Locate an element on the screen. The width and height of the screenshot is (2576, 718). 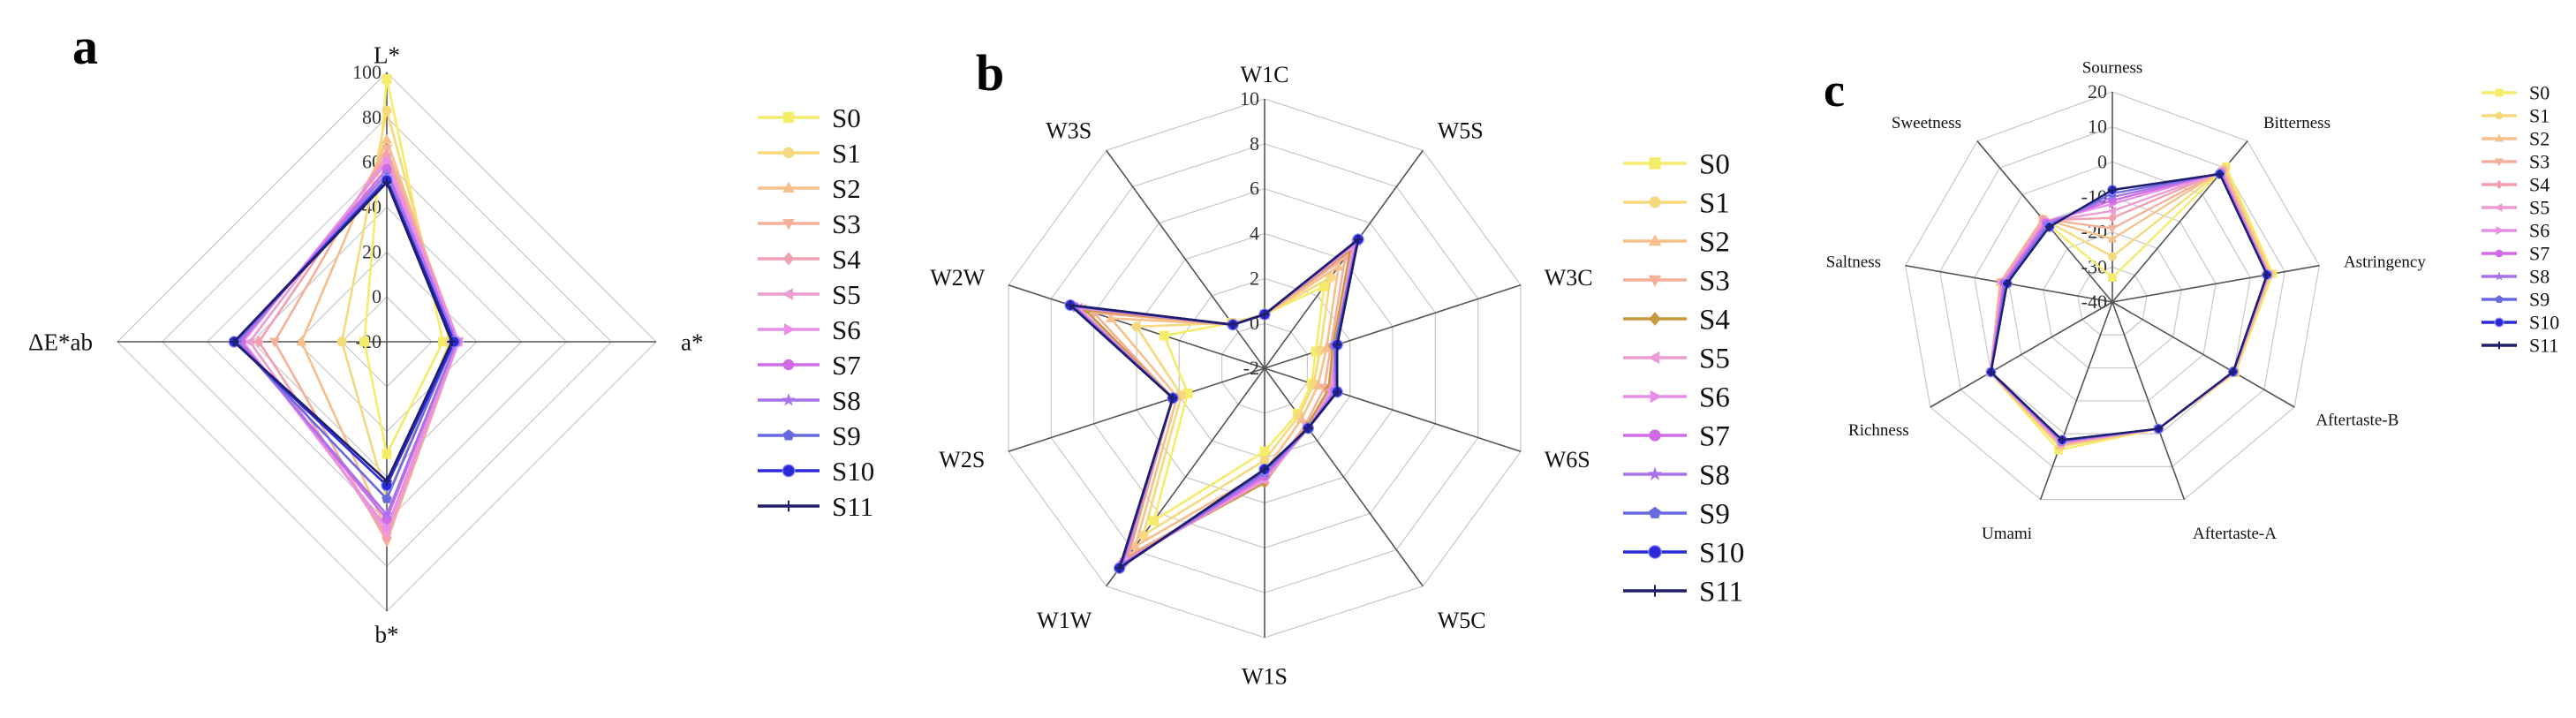
axis-label: Sourness is located at coordinates (2112, 68).